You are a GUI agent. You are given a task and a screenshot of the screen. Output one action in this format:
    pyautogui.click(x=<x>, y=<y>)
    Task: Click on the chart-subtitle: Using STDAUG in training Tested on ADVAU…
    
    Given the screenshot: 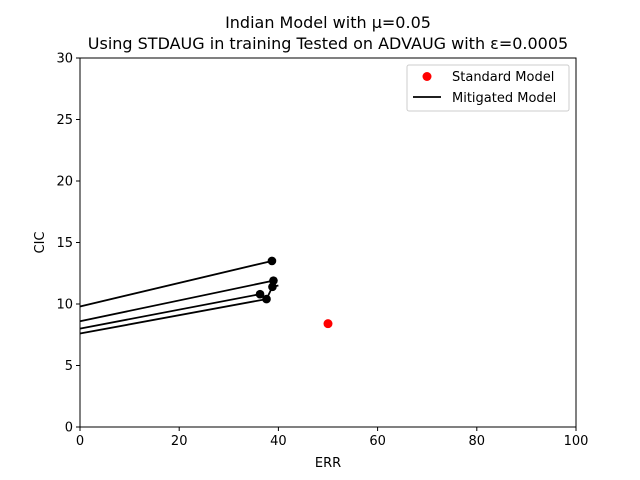 What is the action you would take?
    pyautogui.click(x=328, y=43)
    